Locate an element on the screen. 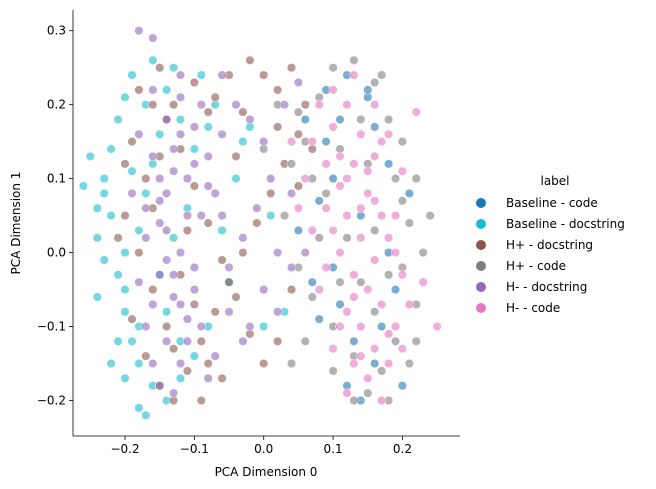 The height and width of the screenshot is (489, 656). x-tick-label: −0.2 is located at coordinates (124, 449).